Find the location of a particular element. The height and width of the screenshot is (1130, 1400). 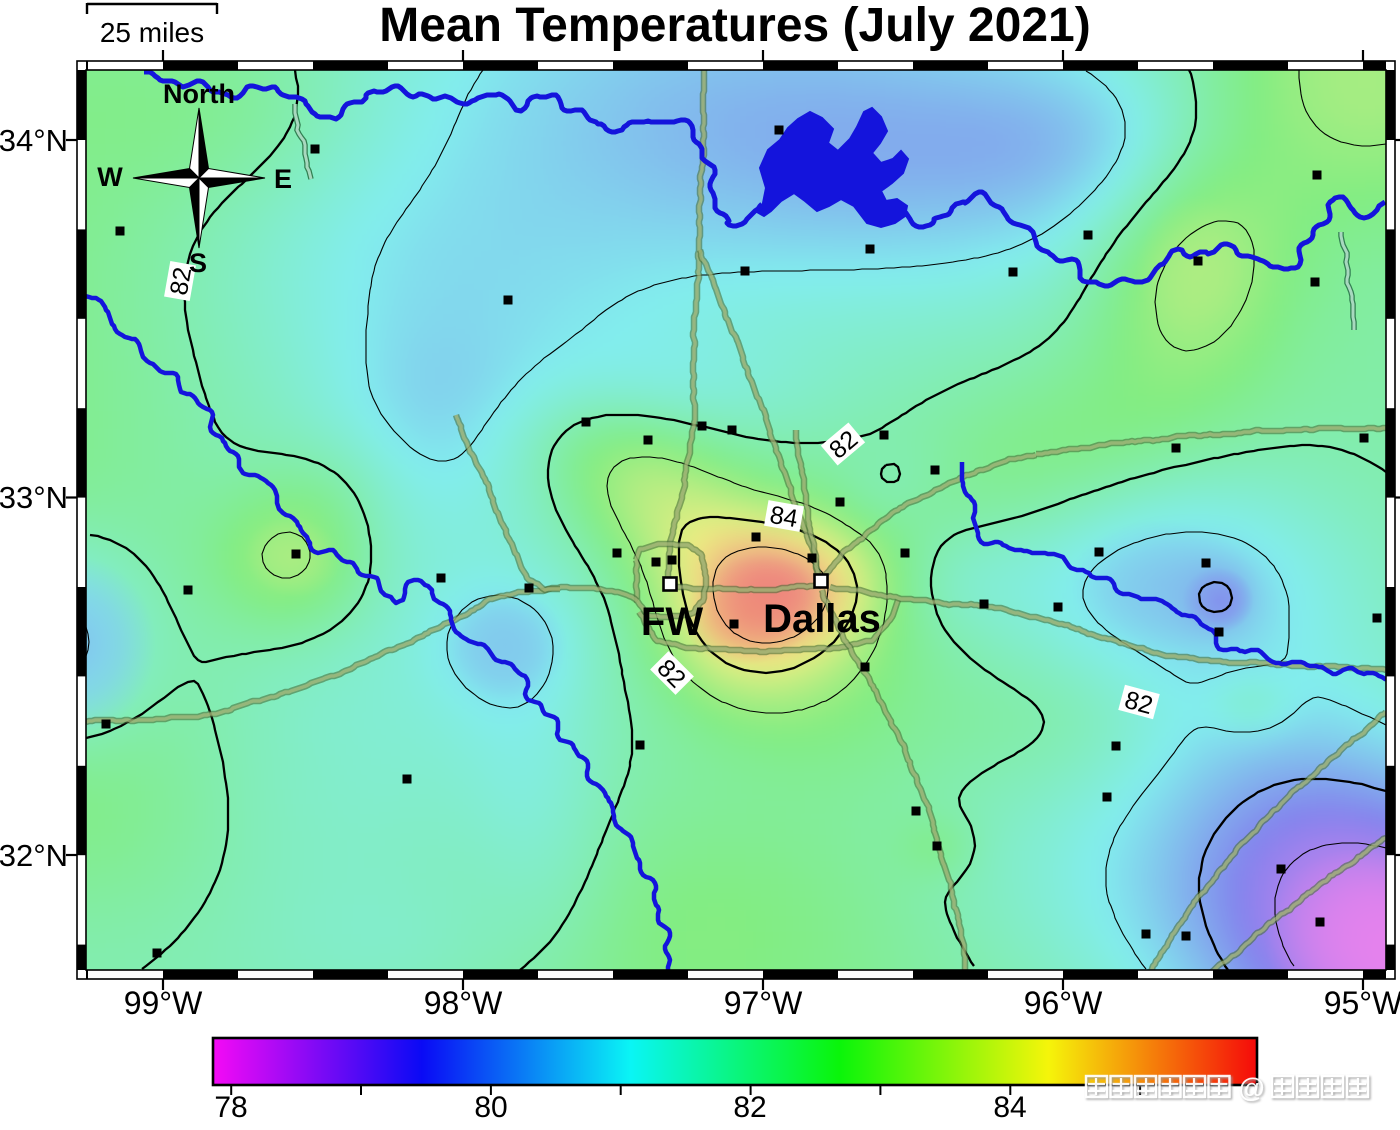

svg-text: 95°W is located at coordinates (1362, 1003).